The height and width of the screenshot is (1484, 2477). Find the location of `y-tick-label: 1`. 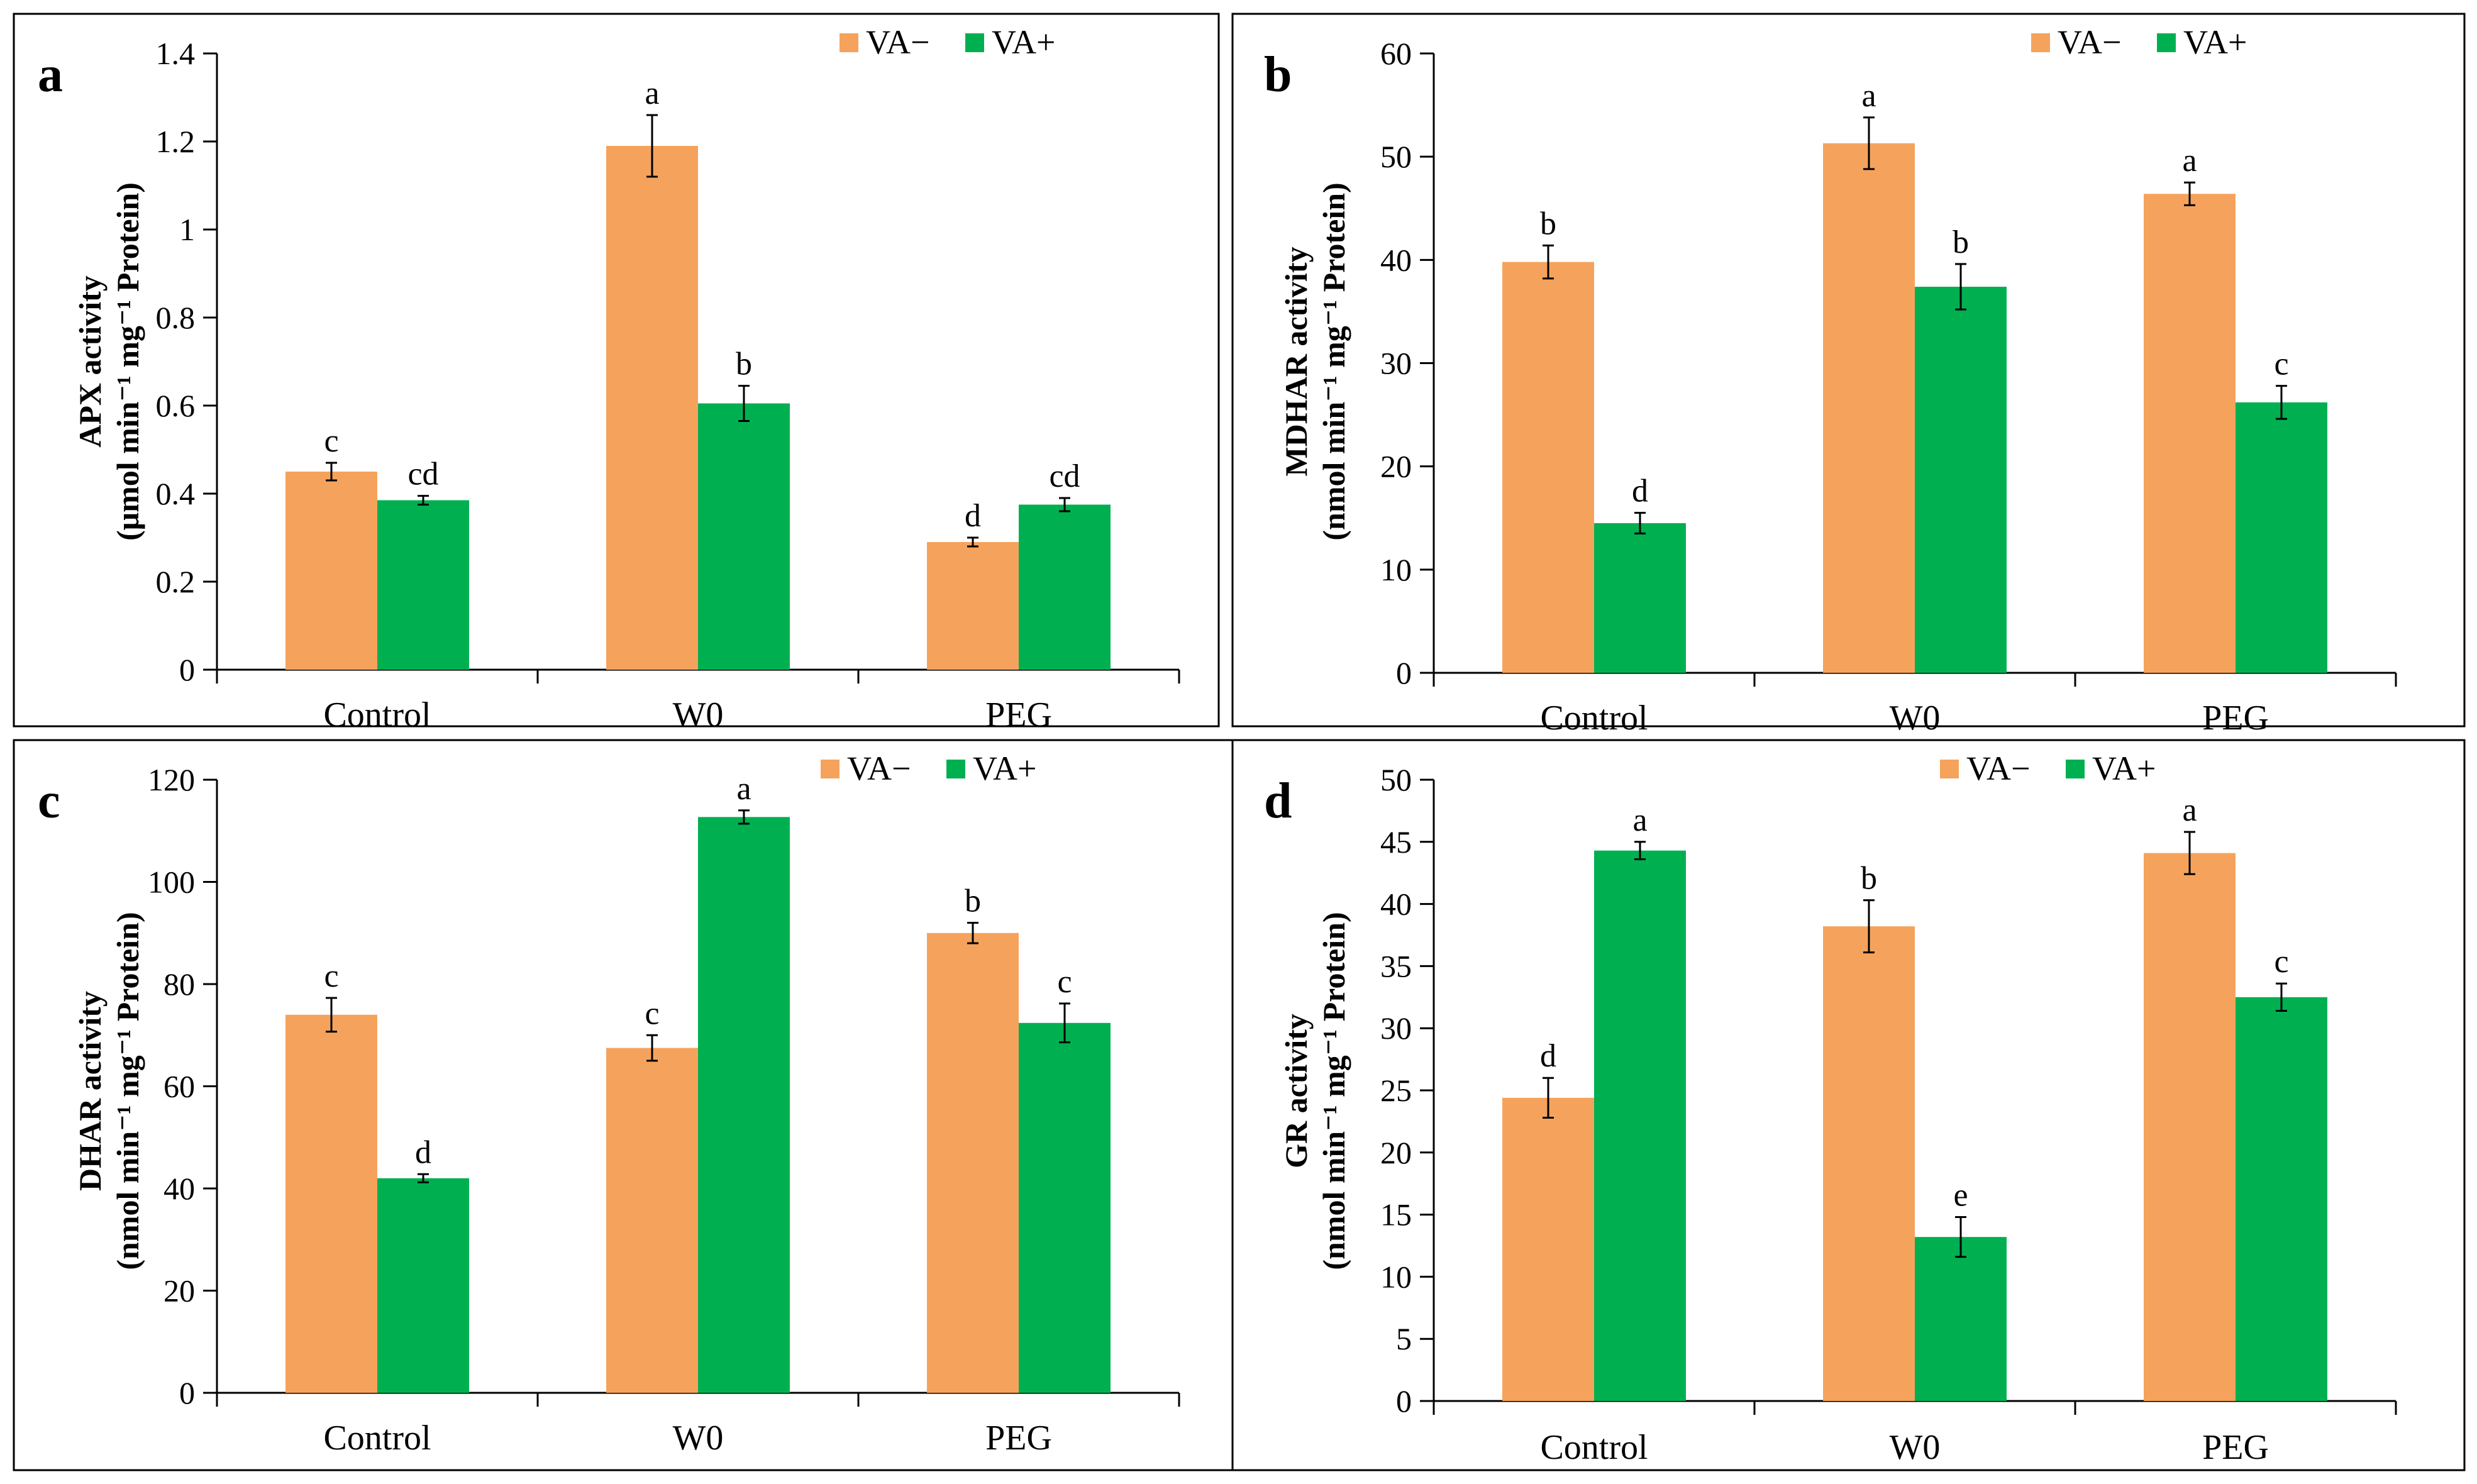

y-tick-label: 1 is located at coordinates (187, 229).